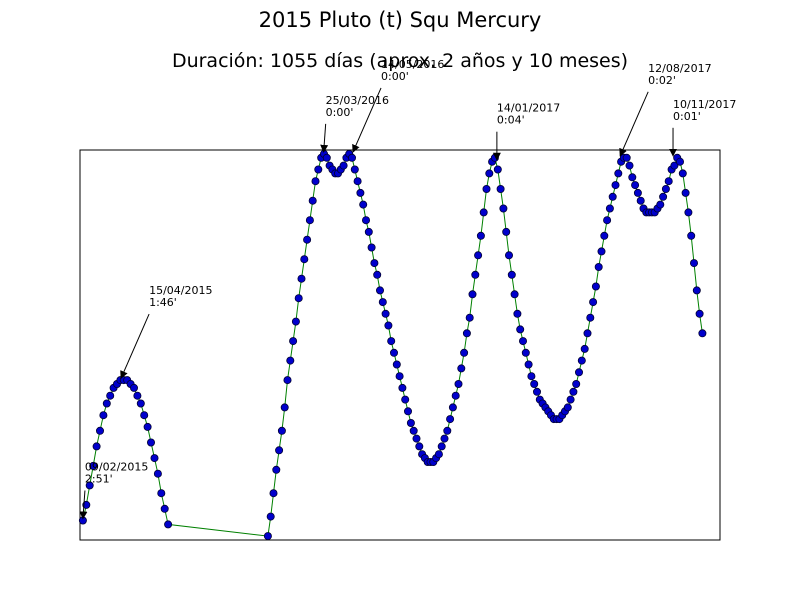  Describe the element at coordinates (662, 80) in the screenshot. I see `annotation-orb: 0:02'` at that location.